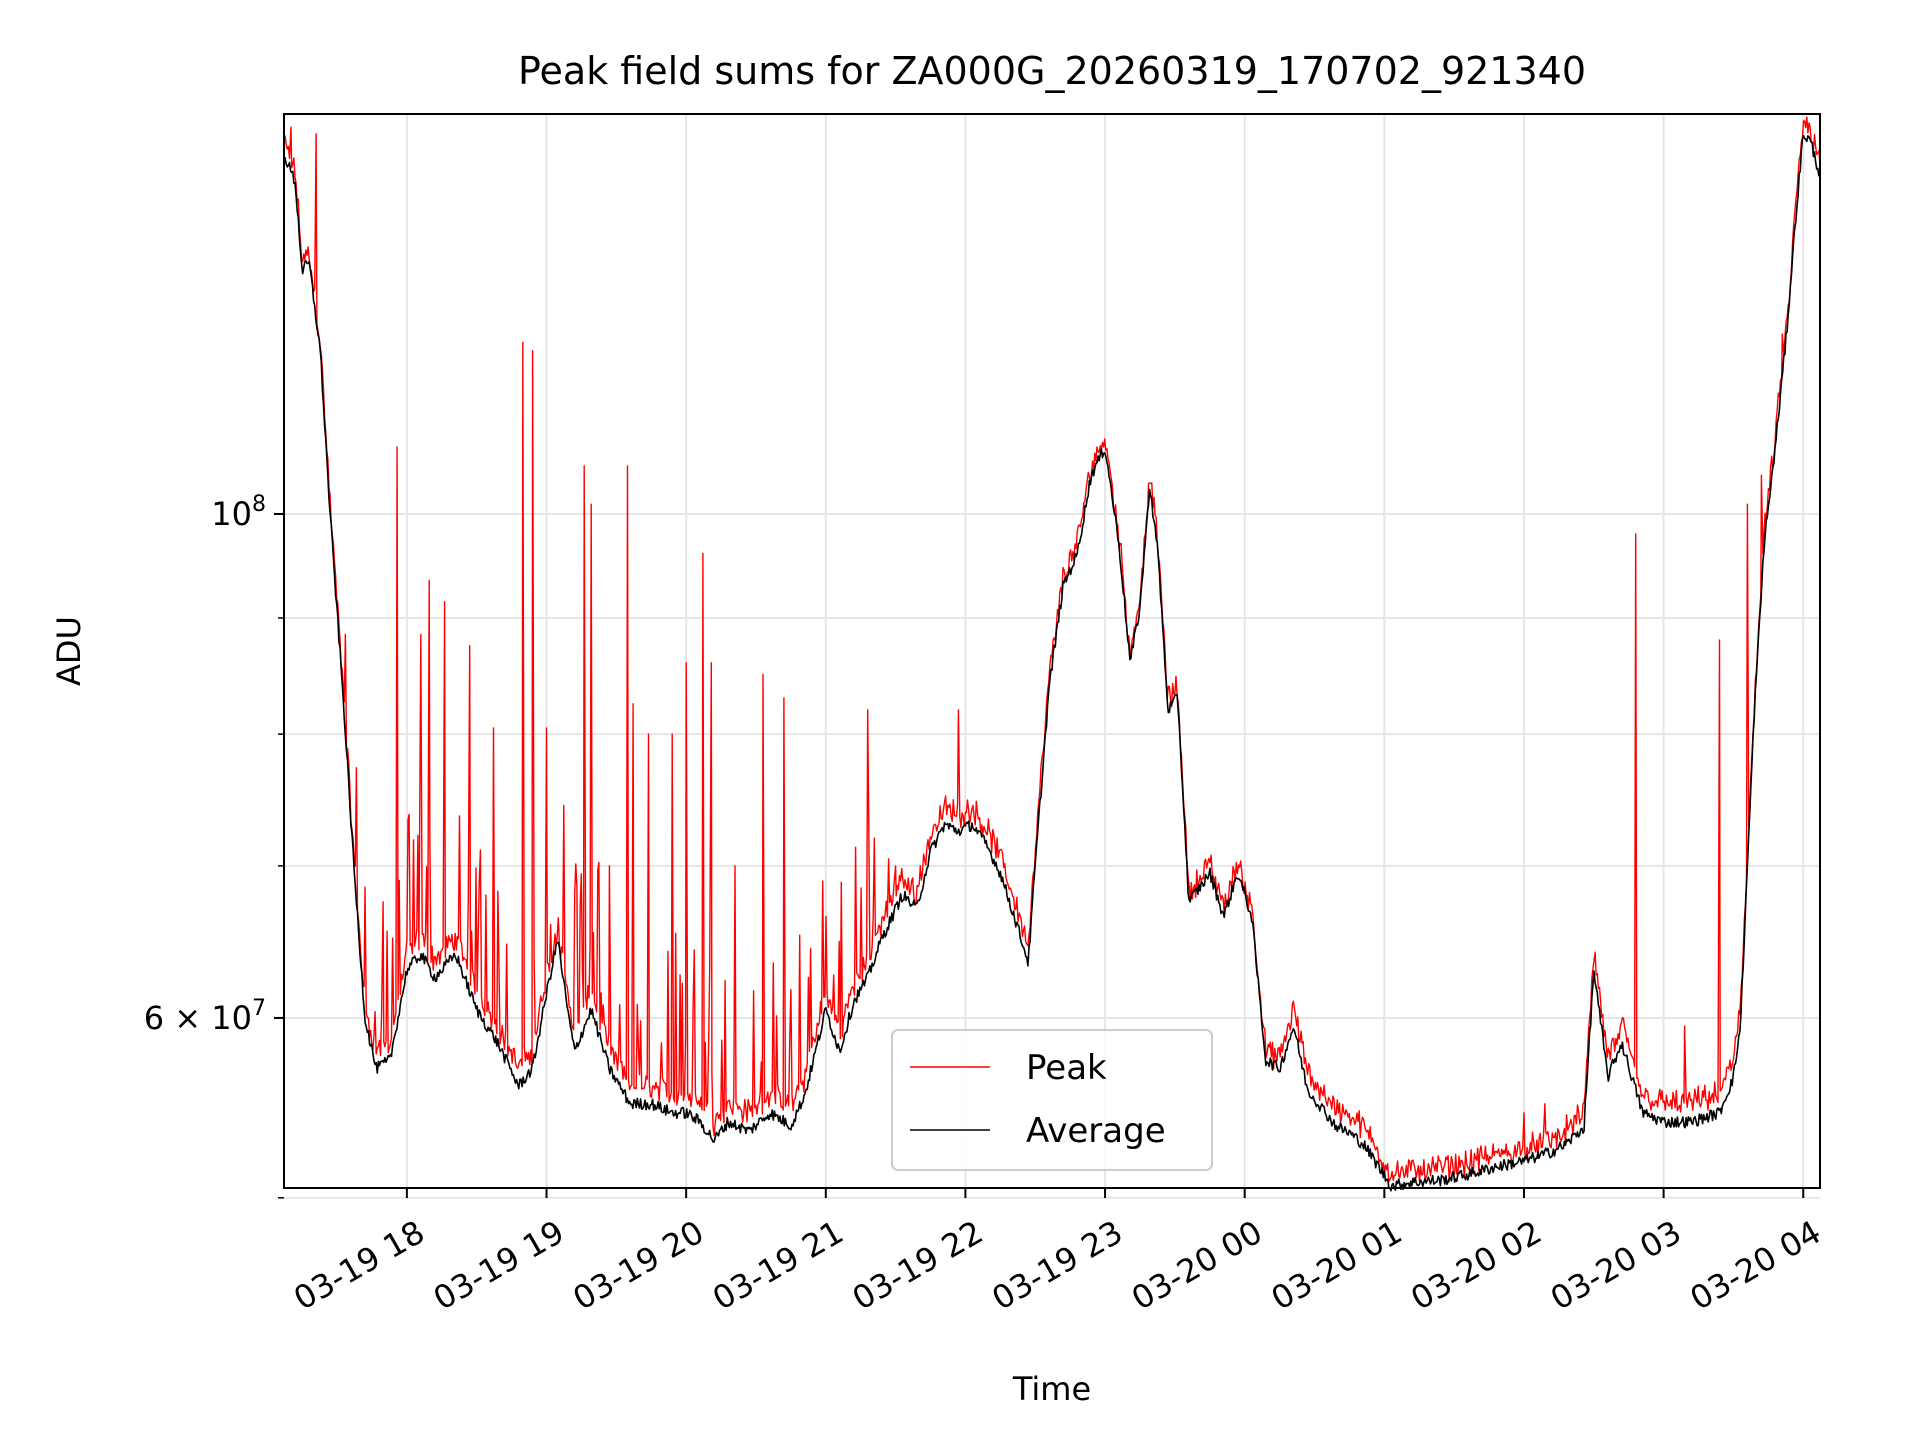 This screenshot has width=1920, height=1440. Describe the element at coordinates (238, 512) in the screenshot. I see `y-tick-label: 108` at that location.